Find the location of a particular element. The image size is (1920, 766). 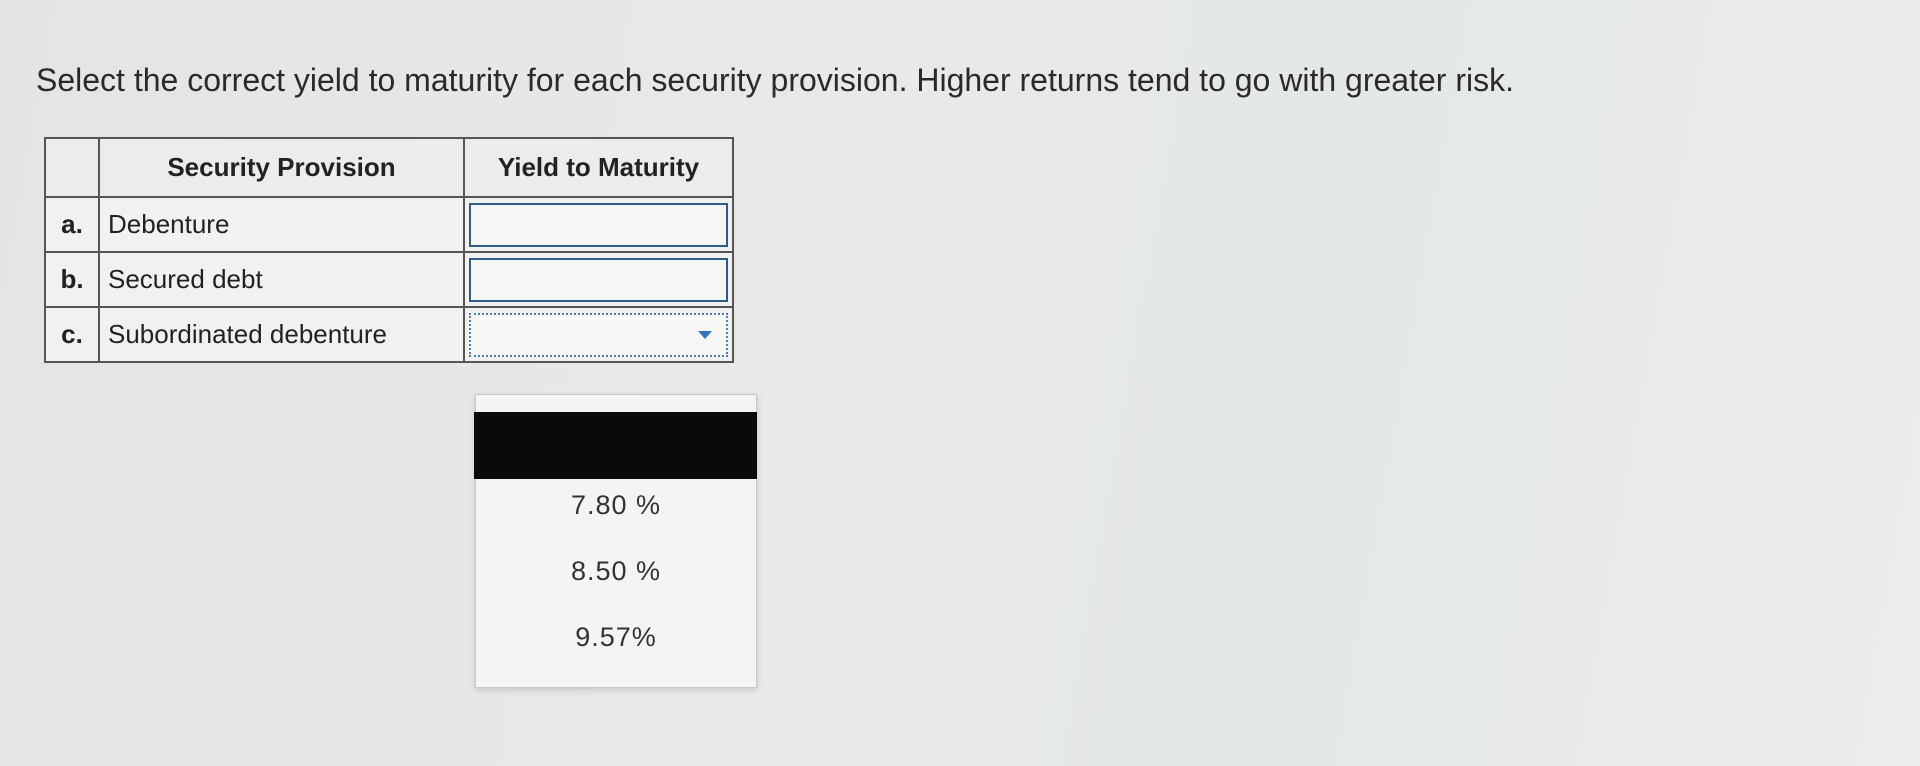

row: b. Secured debt is located at coordinates (389, 279).